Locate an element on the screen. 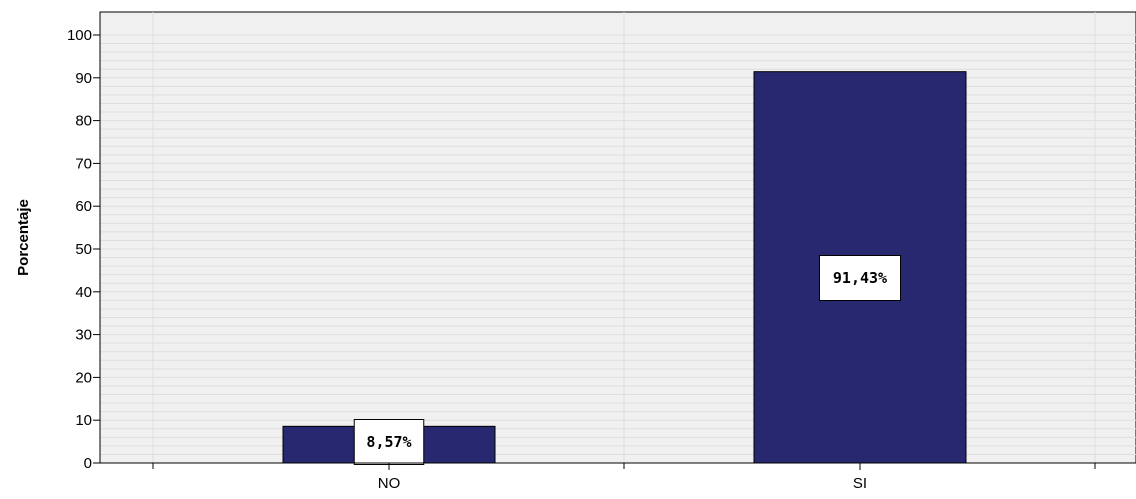  y-tick-label: 70 is located at coordinates (83, 163).